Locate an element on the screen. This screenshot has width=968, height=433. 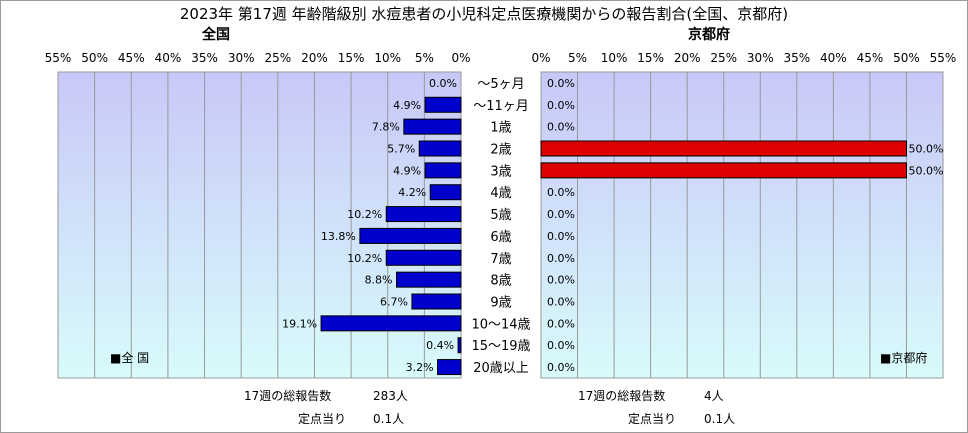
national-total-value: 283人 is located at coordinates (390, 396).